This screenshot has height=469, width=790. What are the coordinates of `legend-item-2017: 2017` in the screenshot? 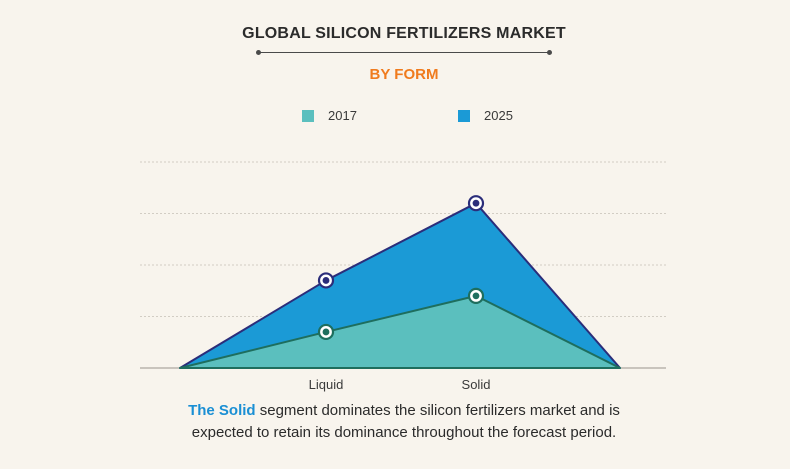 It's located at (329, 115).